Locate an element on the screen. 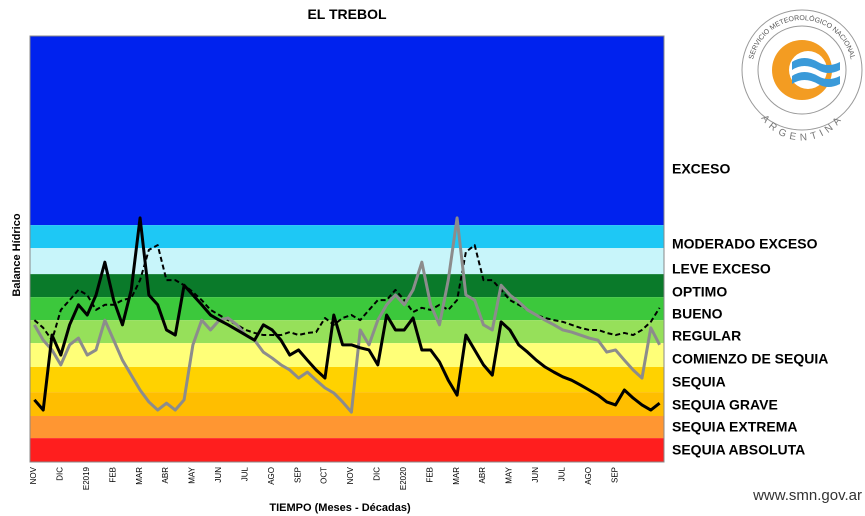 The image size is (865, 516). x-tick-label: E2019 is located at coordinates (86, 478).